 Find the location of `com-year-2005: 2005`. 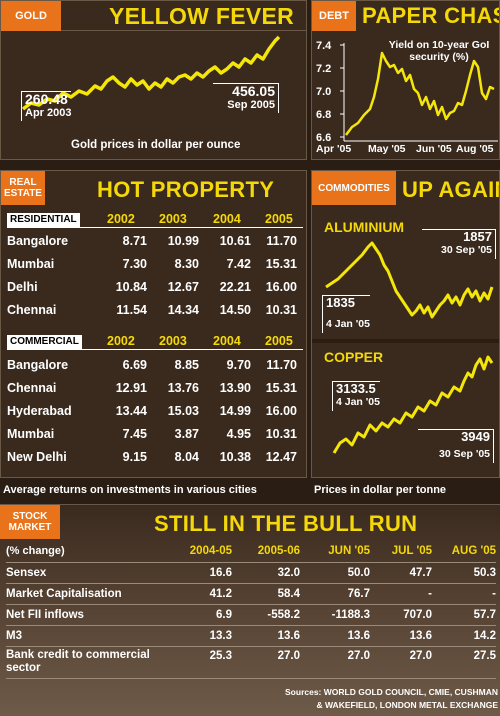

com-year-2005: 2005 is located at coordinates (279, 341).